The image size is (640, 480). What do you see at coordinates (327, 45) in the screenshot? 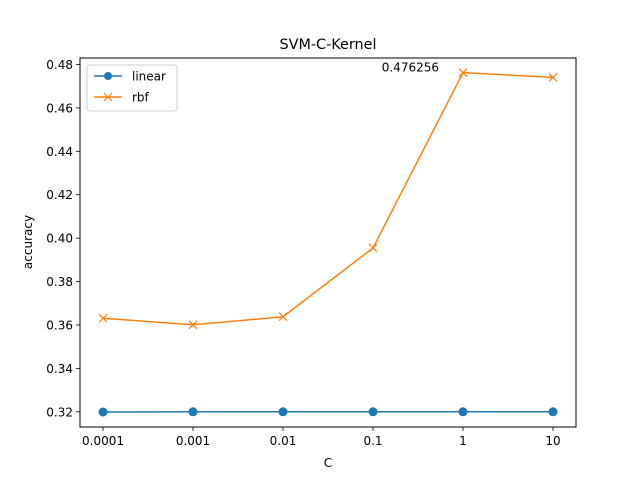
I see `chart-title: SVM-C-Kernel` at bounding box center [327, 45].